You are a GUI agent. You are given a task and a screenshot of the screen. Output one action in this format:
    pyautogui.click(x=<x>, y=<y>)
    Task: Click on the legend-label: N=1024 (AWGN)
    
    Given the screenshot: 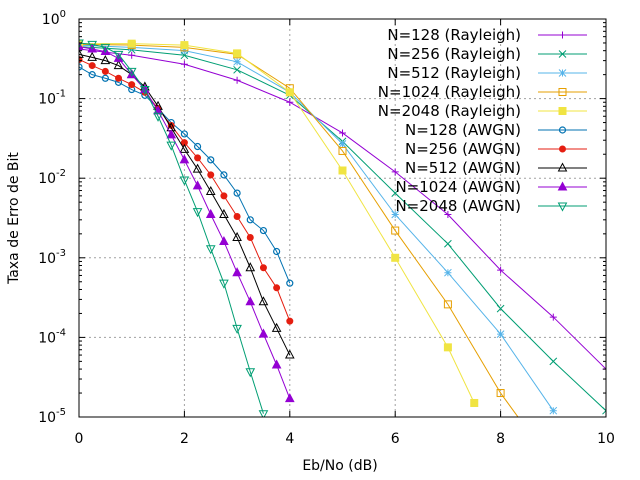 What is the action you would take?
    pyautogui.click(x=458, y=187)
    